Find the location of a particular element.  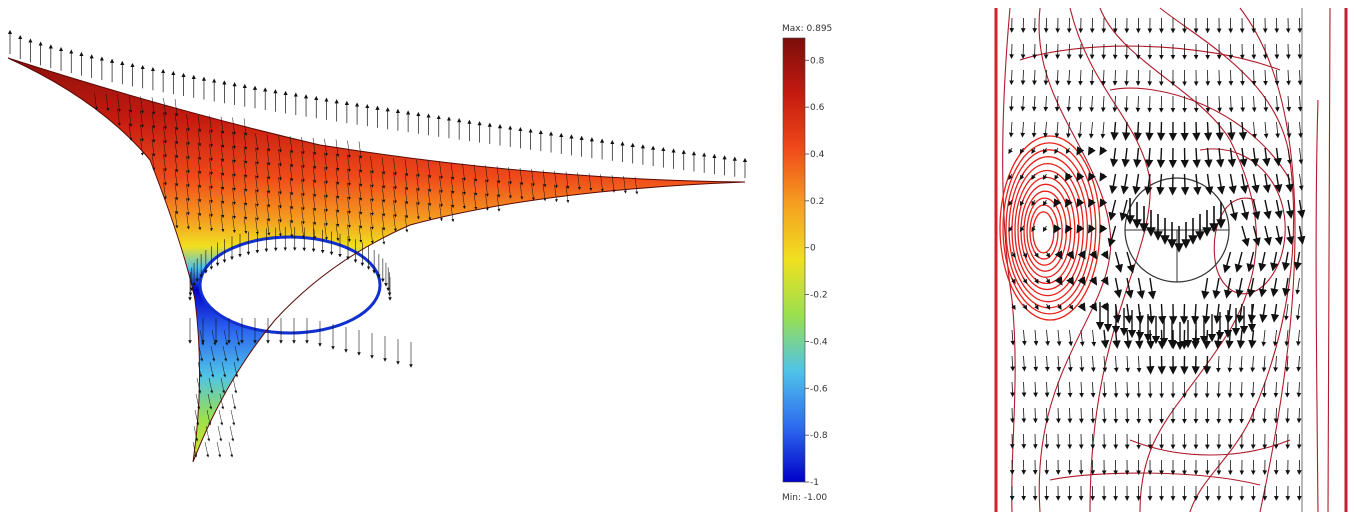

colorbar-bar is located at coordinates (794, 260).